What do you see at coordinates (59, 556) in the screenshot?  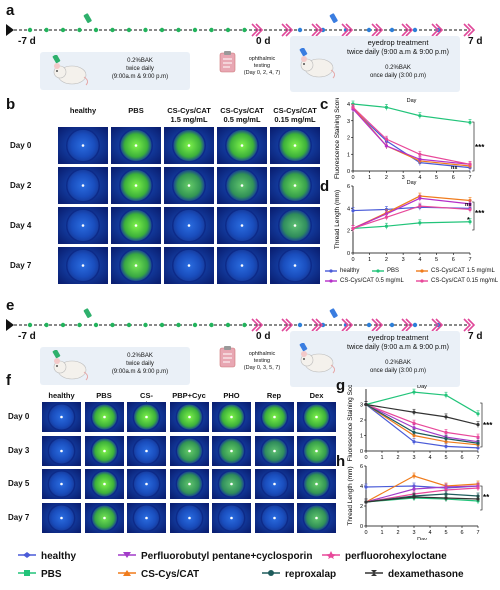 I see `legend-label: healthy` at bounding box center [59, 556].